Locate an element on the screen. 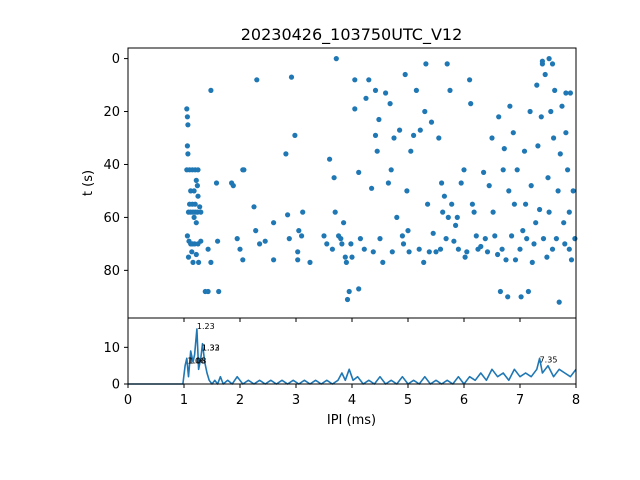 The height and width of the screenshot is (480, 640). histogram-y-tick-label: 10 is located at coordinates (111, 348).